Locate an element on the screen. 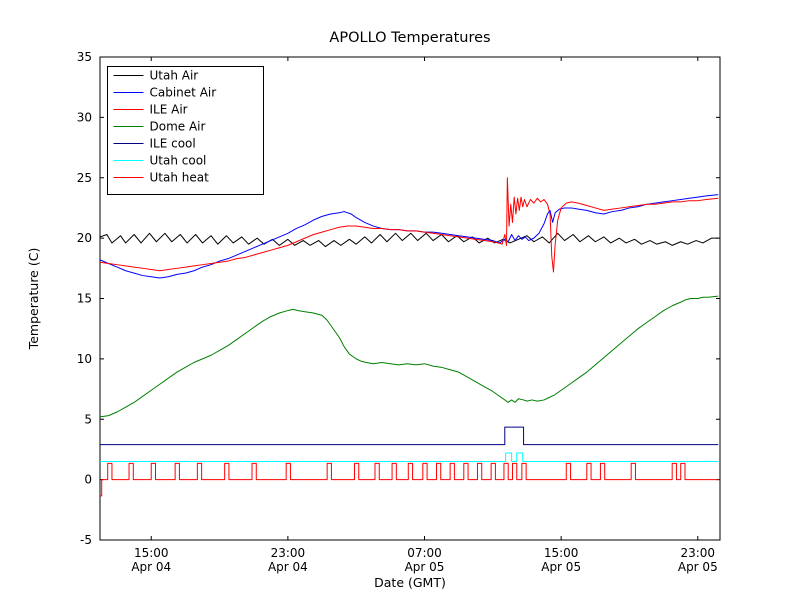 The height and width of the screenshot is (600, 800). series-ile-cool is located at coordinates (409, 436).